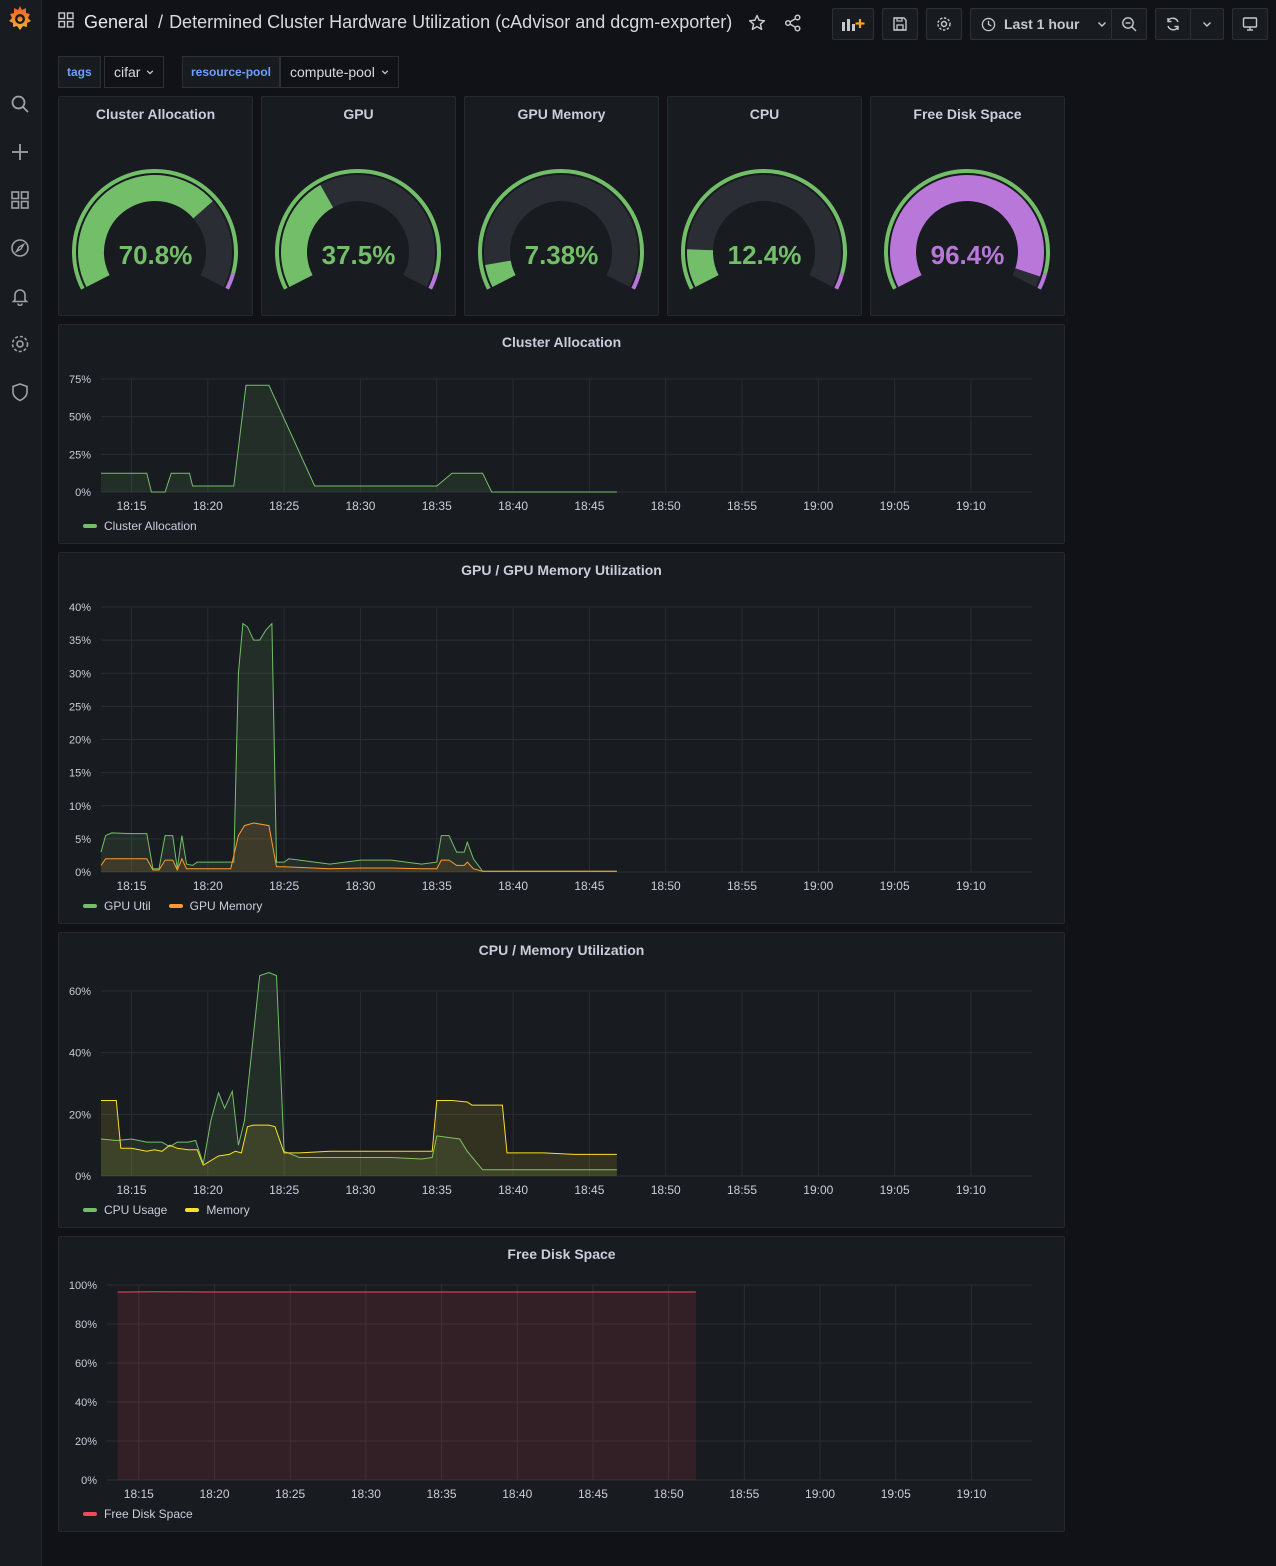 The width and height of the screenshot is (1276, 1566). What do you see at coordinates (561, 570) in the screenshot?
I see `panel-title: GPU / GPU Memory Utilization` at bounding box center [561, 570].